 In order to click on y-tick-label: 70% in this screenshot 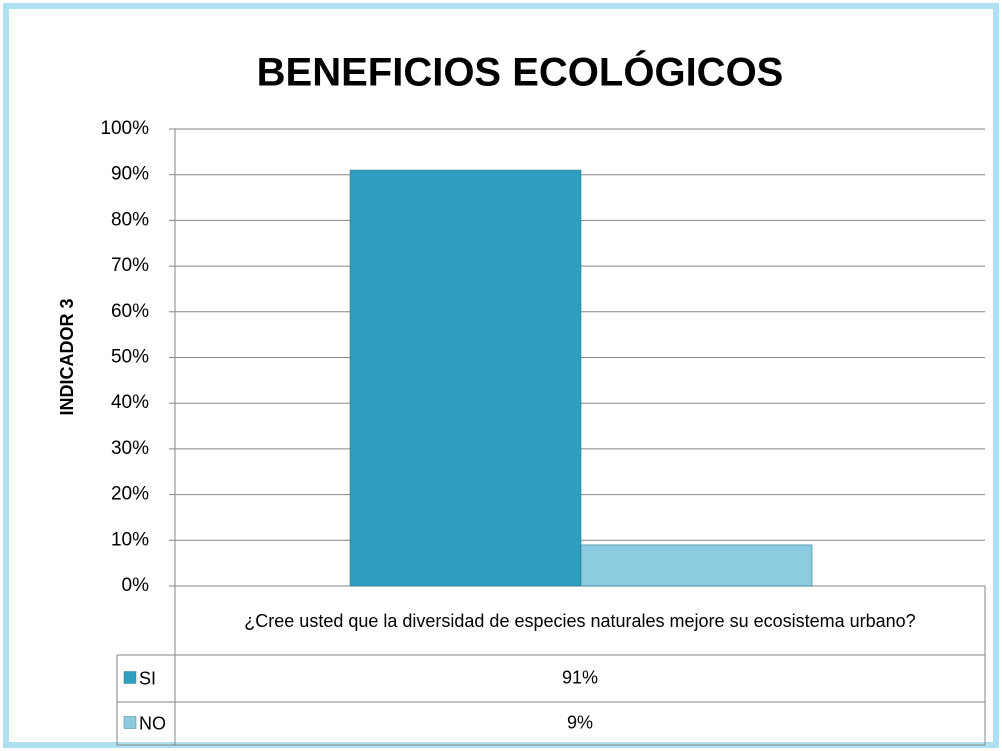, I will do `click(130, 265)`.